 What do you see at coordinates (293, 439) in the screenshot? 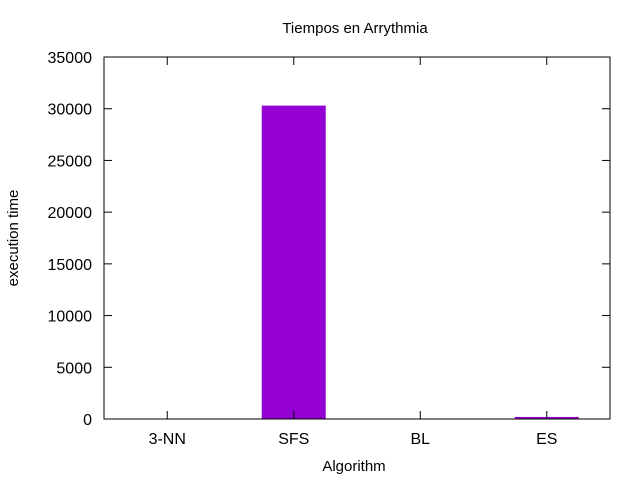
I see `x-tick-label: SFS` at bounding box center [293, 439].